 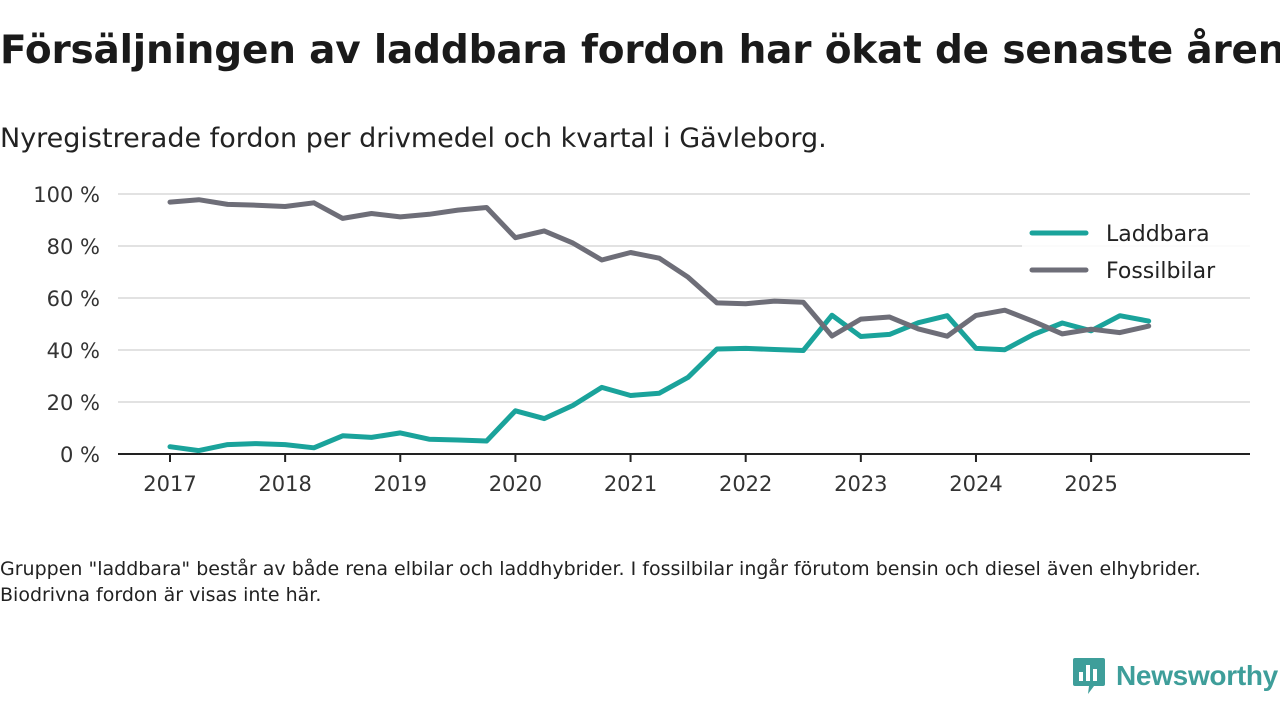 I want to click on x-tick-label: 2024, so click(x=975, y=484).